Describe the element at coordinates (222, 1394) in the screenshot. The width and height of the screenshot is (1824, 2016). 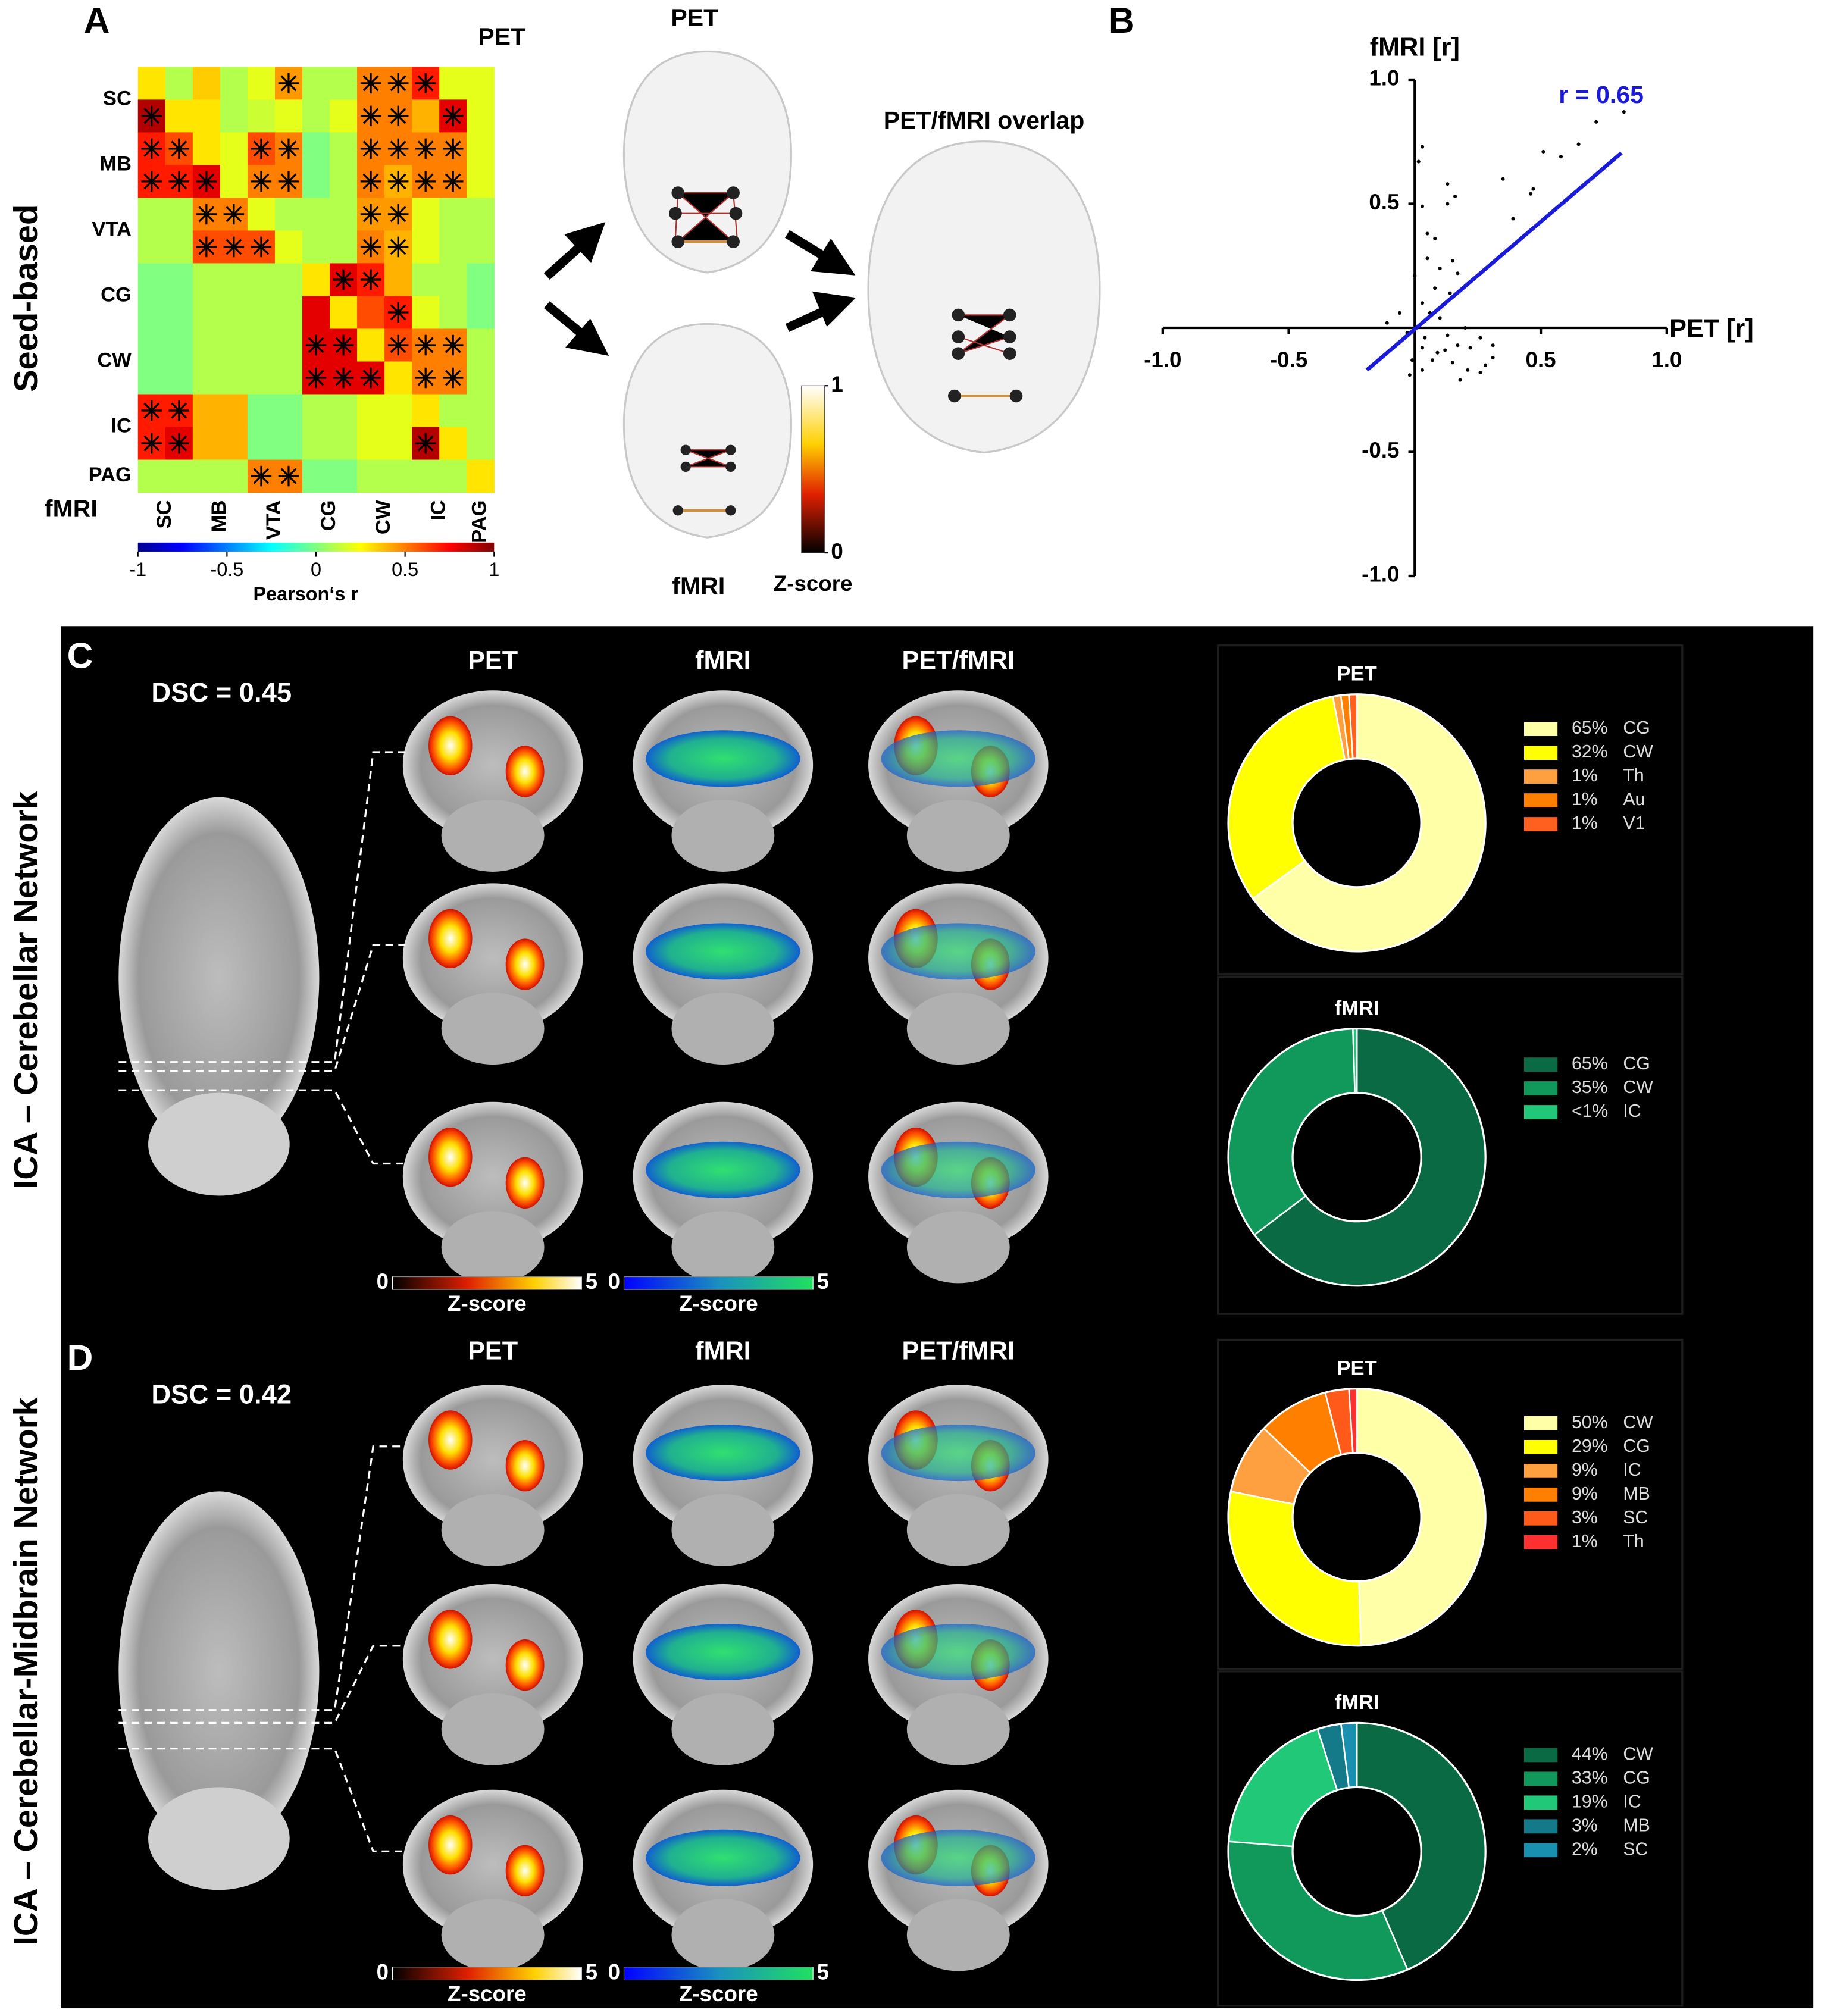
I see `dsc-label: DSC = 0.42` at that location.